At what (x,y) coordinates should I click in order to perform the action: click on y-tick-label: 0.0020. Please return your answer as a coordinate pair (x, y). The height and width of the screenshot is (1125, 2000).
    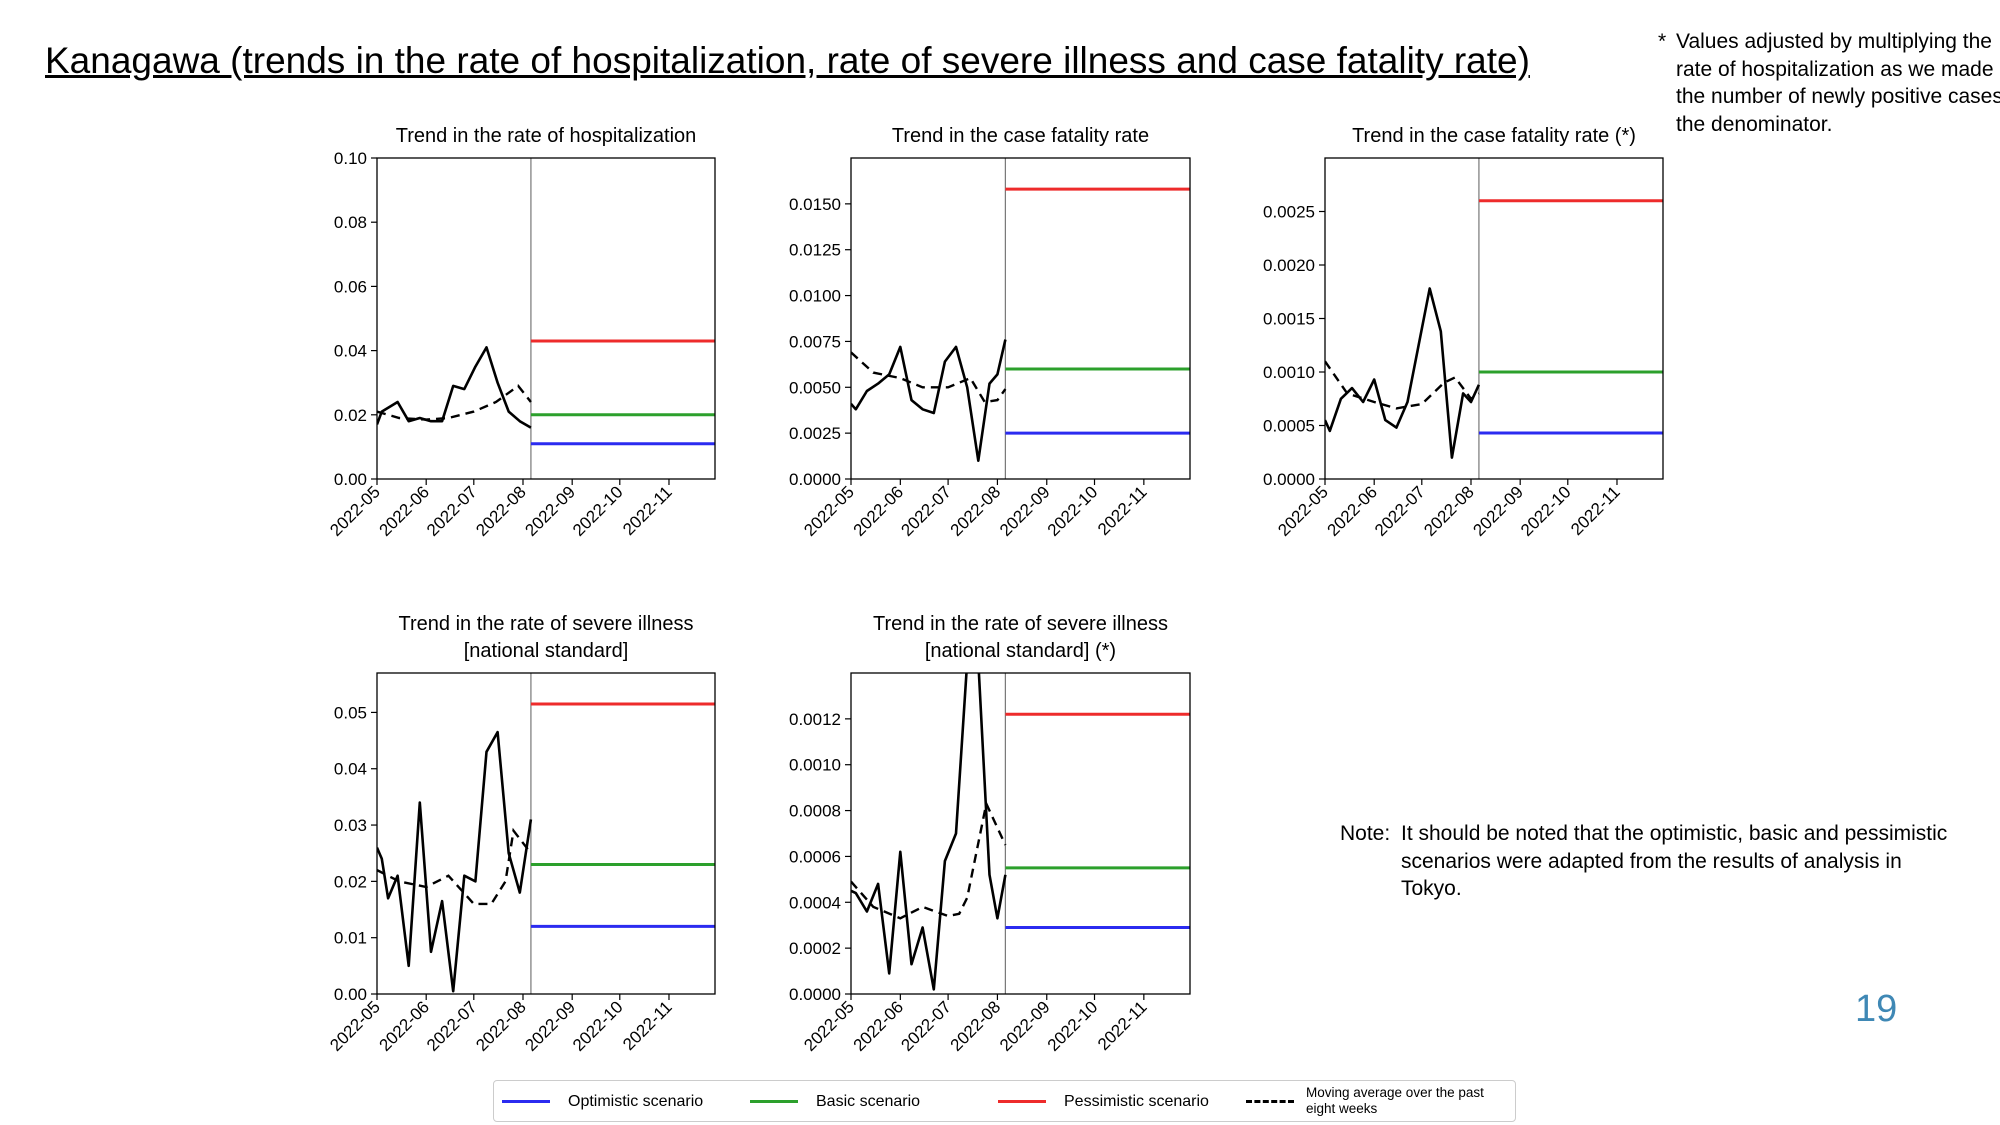
    Looking at the image, I should click on (1289, 265).